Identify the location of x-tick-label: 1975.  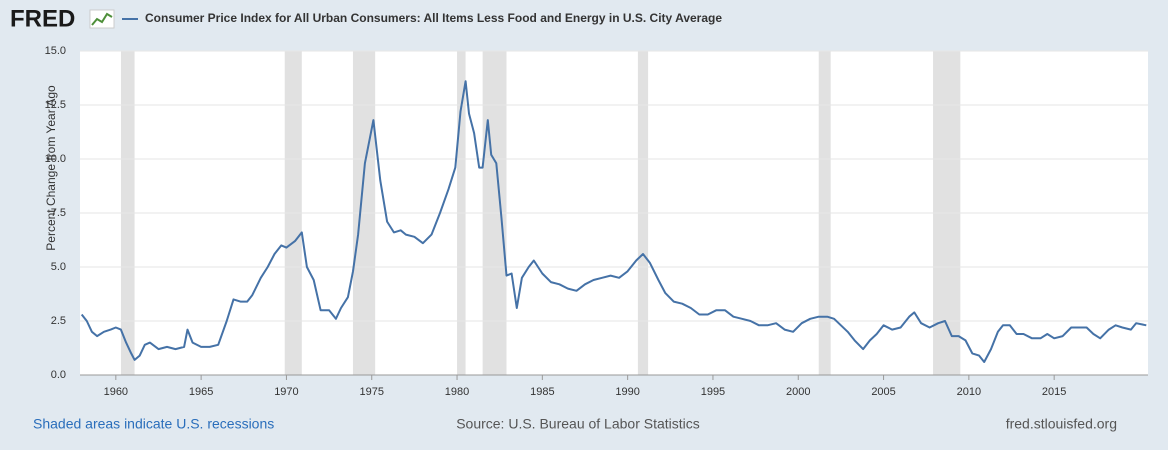
(371, 392).